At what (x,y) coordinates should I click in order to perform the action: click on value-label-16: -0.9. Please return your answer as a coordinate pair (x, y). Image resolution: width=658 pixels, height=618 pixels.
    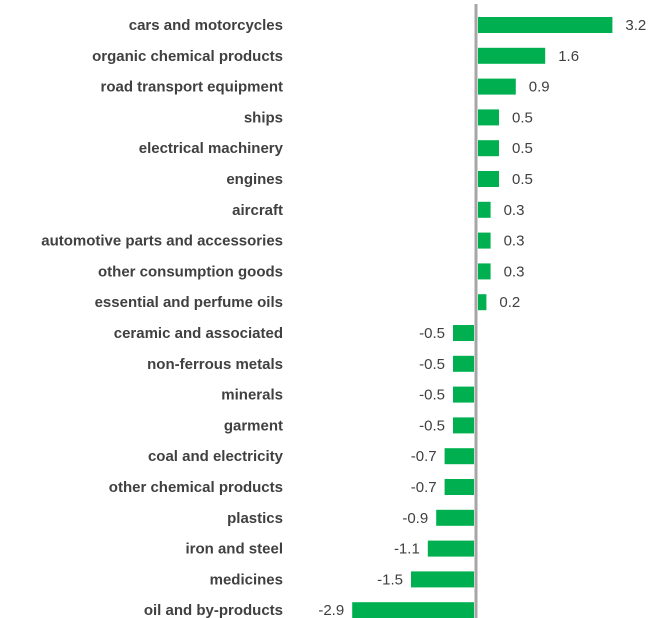
    Looking at the image, I should click on (415, 518).